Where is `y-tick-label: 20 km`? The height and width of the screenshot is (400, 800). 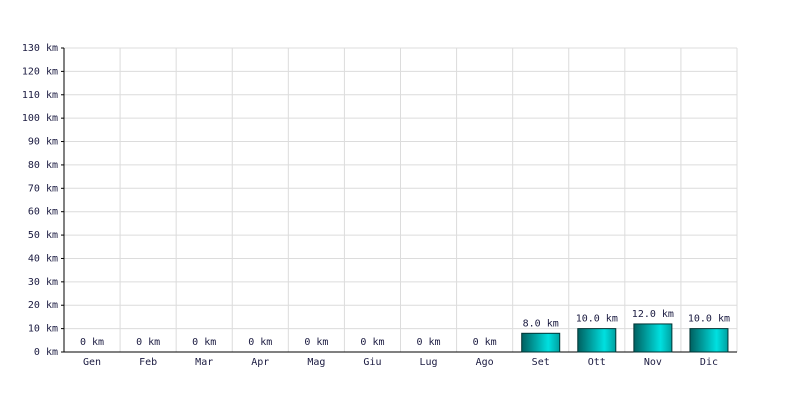 y-tick-label: 20 km is located at coordinates (43, 305).